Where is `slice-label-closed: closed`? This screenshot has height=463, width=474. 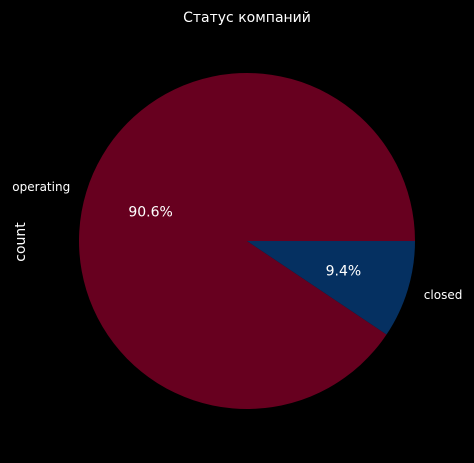 slice-label-closed: closed is located at coordinates (443, 295).